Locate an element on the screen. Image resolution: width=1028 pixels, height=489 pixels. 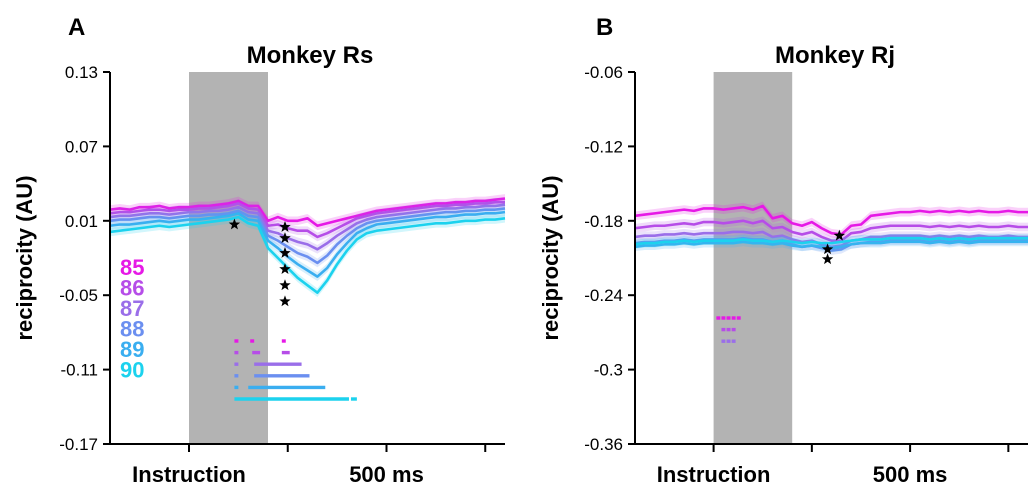
legend-entry-86: 86 is located at coordinates (132, 288).